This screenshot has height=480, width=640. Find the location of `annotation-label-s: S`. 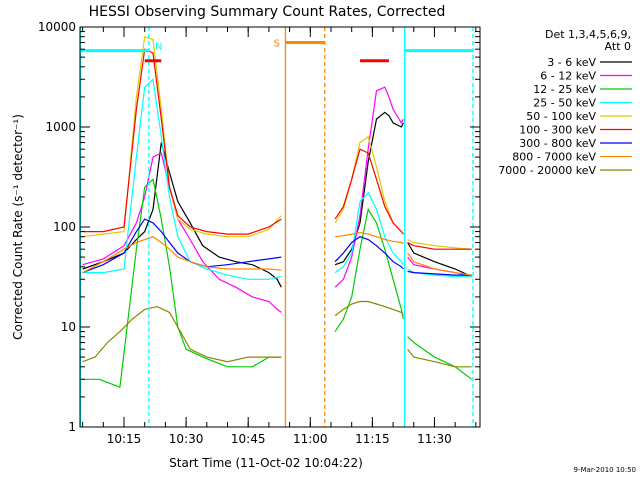

annotation-label-s: S is located at coordinates (276, 43).